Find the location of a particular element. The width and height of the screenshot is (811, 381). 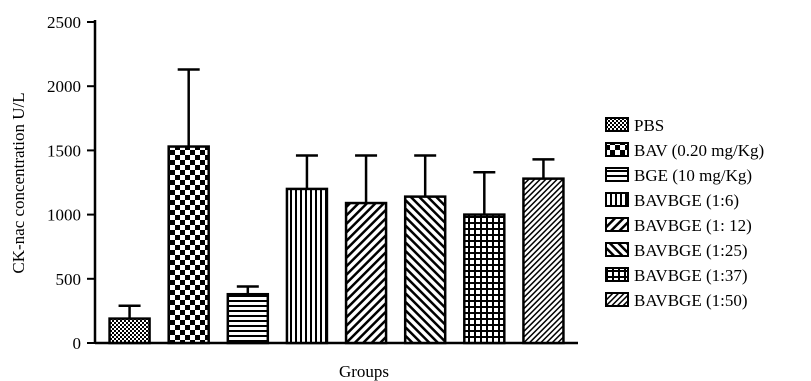

y-tick-label: 1500 is located at coordinates (64, 150).